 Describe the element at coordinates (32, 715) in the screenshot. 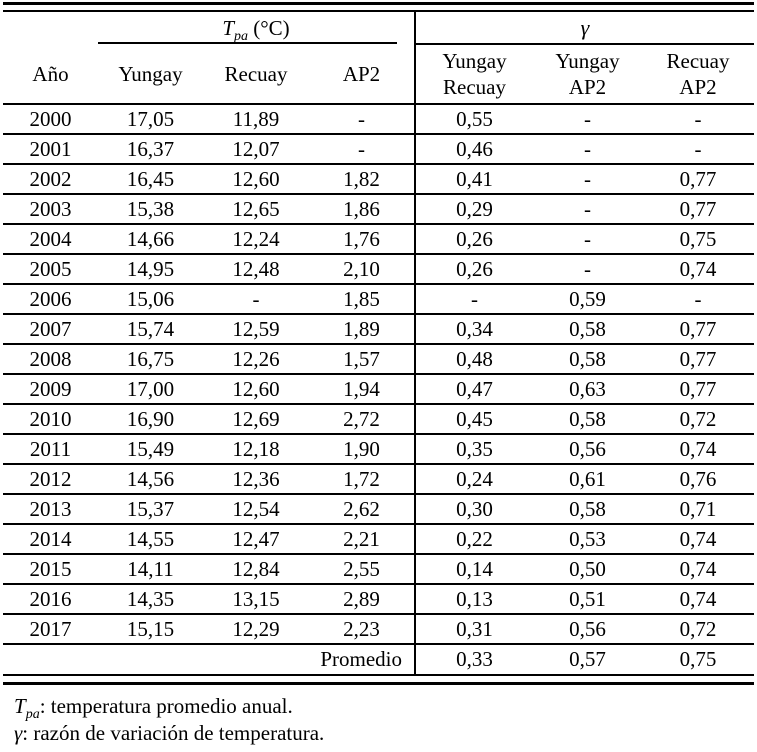

I see `footnote-tpa-subscript: pa` at that location.